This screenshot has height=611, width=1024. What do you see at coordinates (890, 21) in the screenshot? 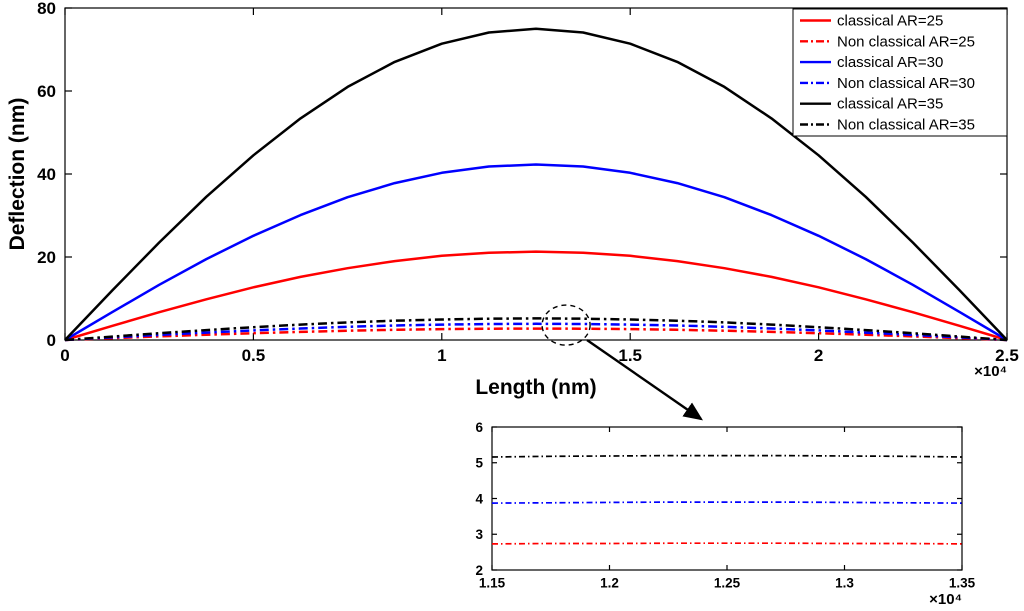
I see `legend-entry-label: classical AR=25` at bounding box center [890, 21].